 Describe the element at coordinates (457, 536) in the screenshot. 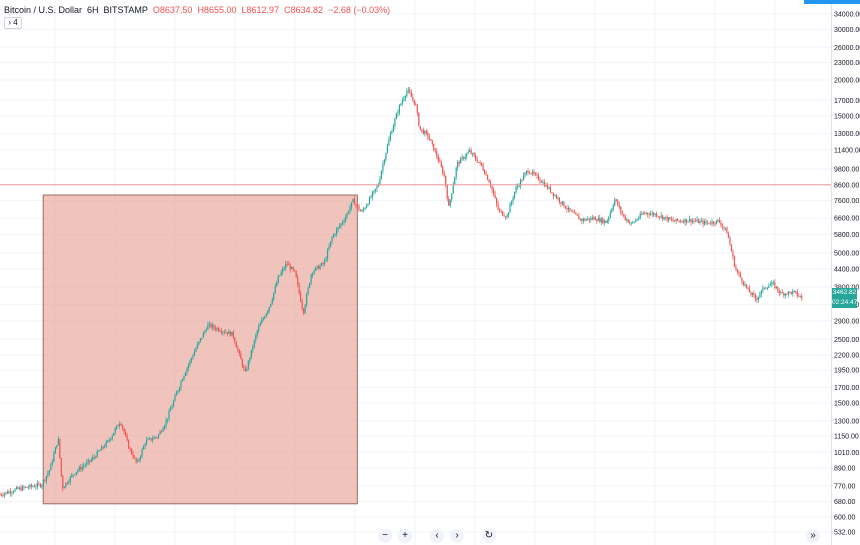

I see `scroll-right-button: ›` at that location.